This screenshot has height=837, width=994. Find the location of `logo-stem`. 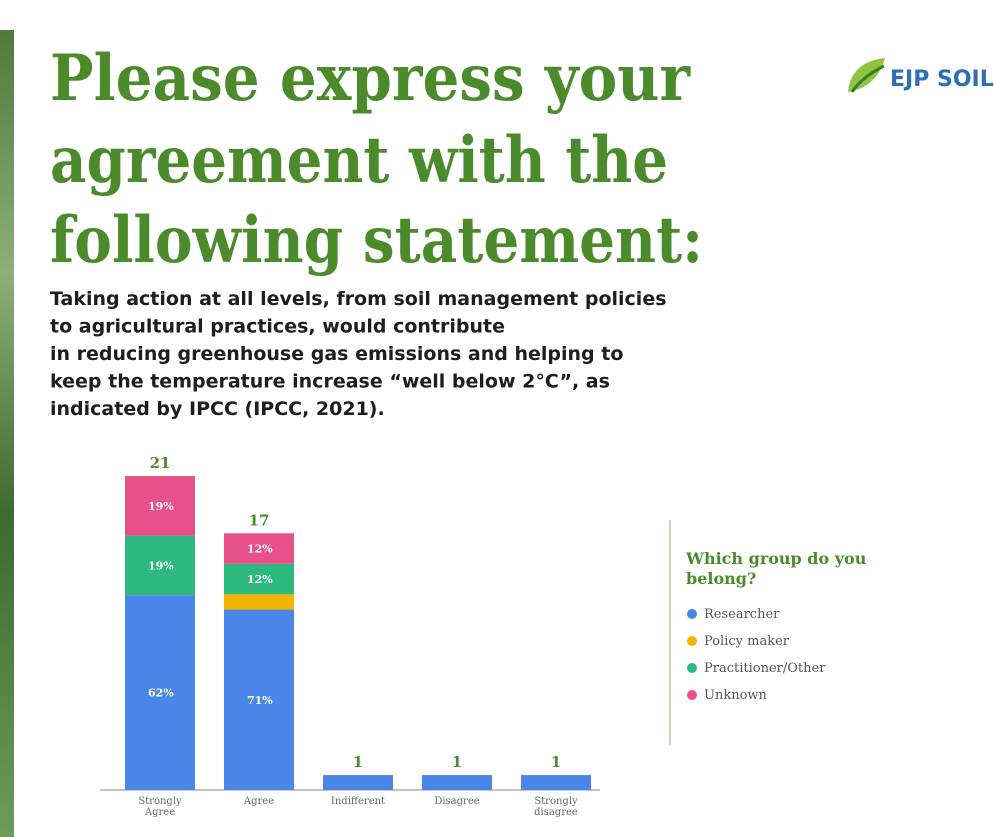

logo-stem is located at coordinates (867, 78).